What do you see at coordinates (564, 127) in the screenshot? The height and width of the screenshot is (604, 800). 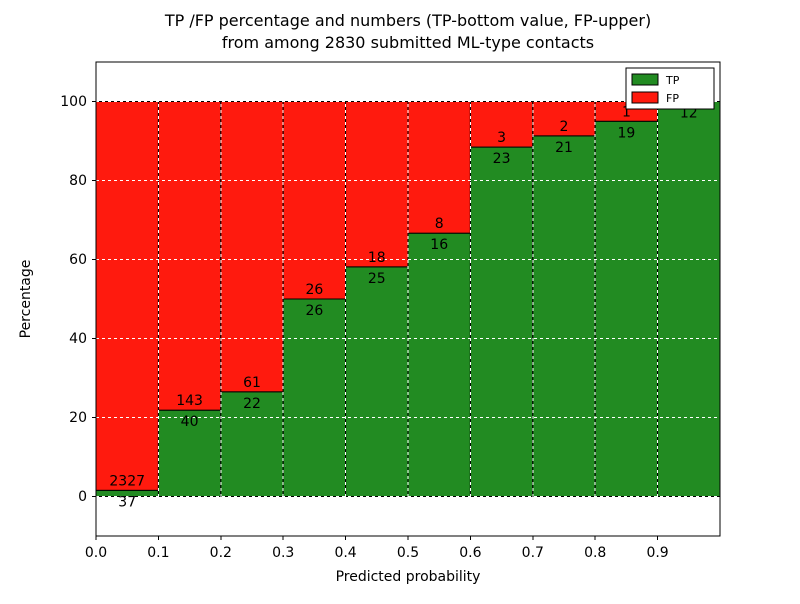 I see `fp-count-label: 2` at bounding box center [564, 127].